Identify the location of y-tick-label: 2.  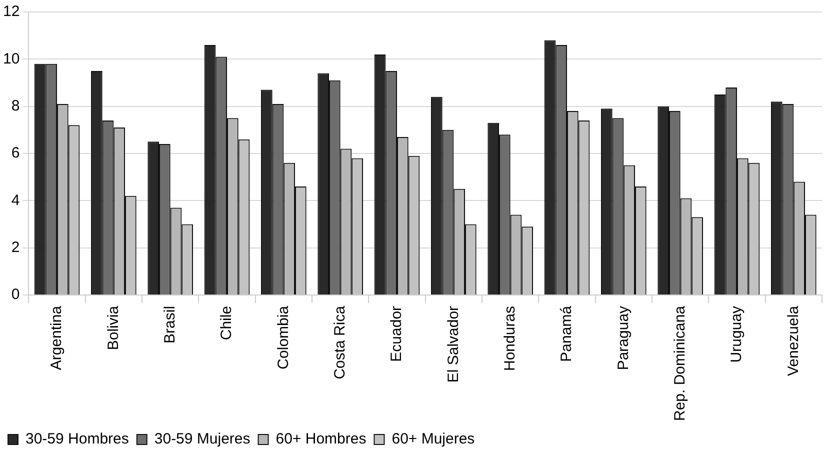
(15, 247).